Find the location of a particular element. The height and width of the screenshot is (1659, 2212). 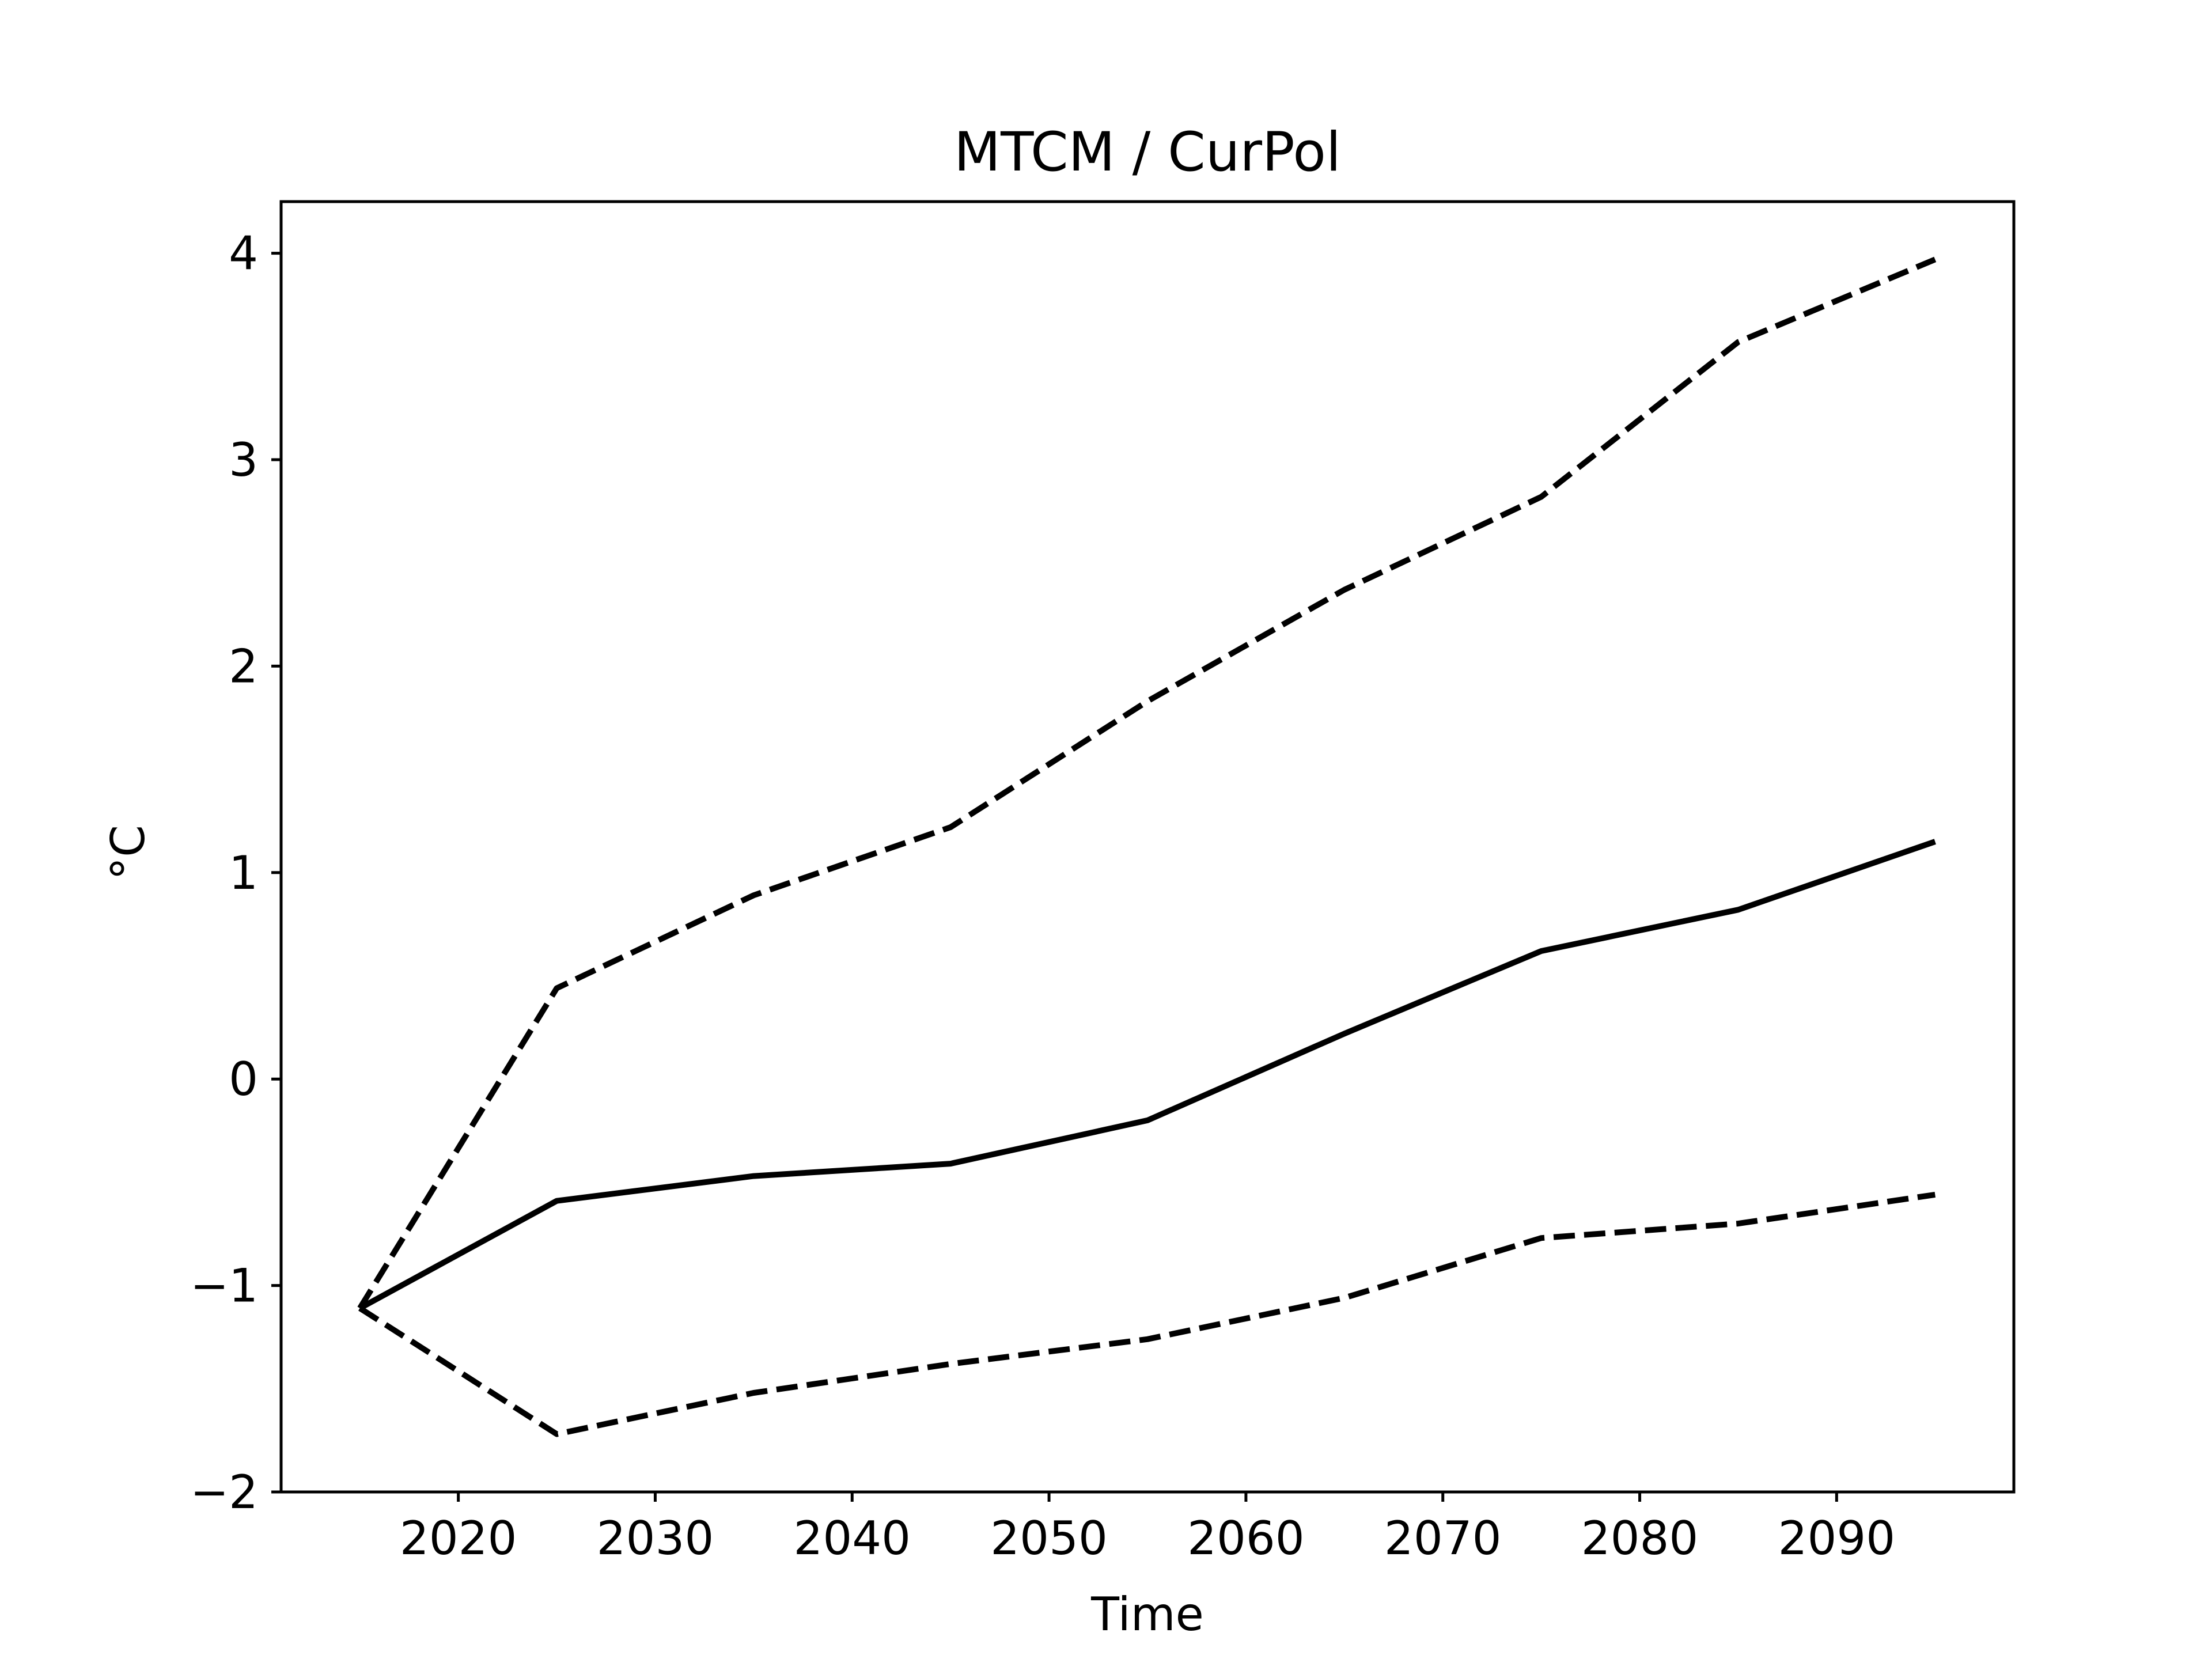

x-tick-label: 2080 is located at coordinates (1640, 1538).